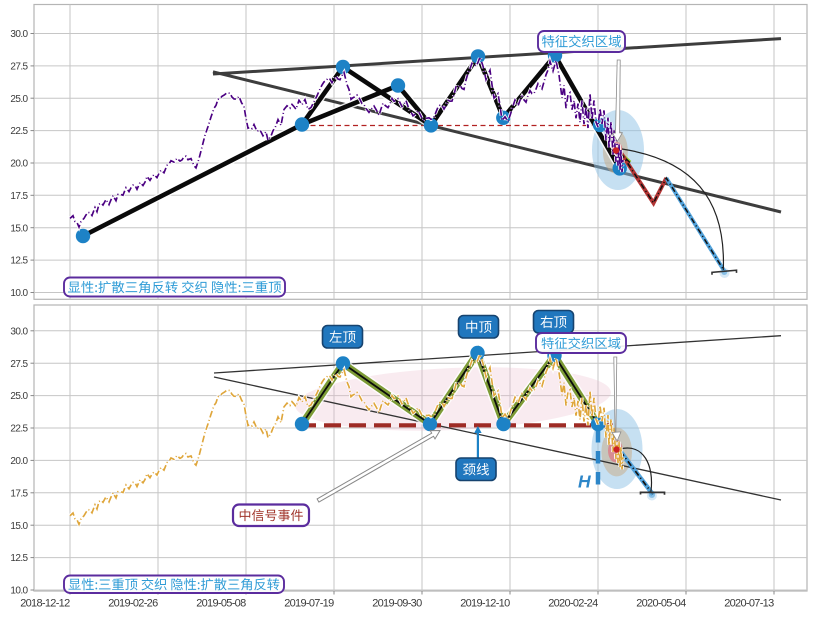  Describe the element at coordinates (45, 604) in the screenshot. I see `svg-text: 2018-12-12` at that location.